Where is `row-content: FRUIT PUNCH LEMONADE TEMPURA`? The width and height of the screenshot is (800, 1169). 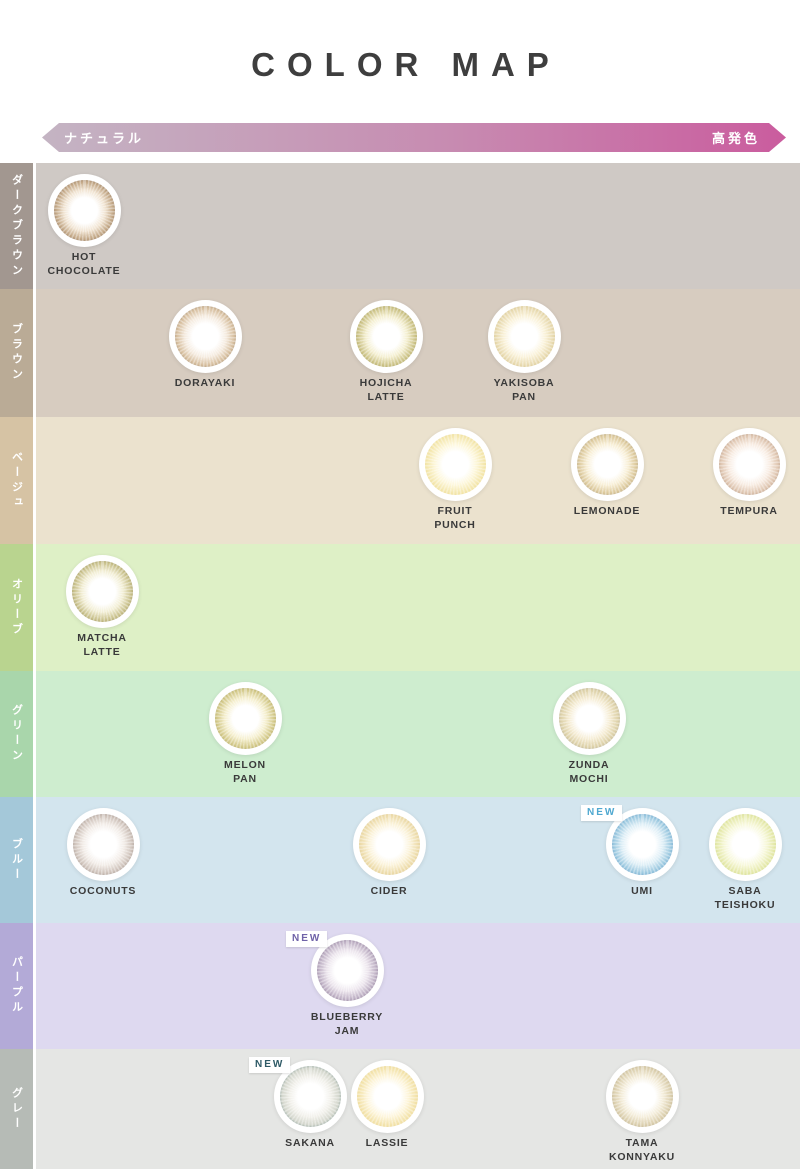 row-content: FRUIT PUNCH LEMONADE TEMPURA is located at coordinates (418, 480).